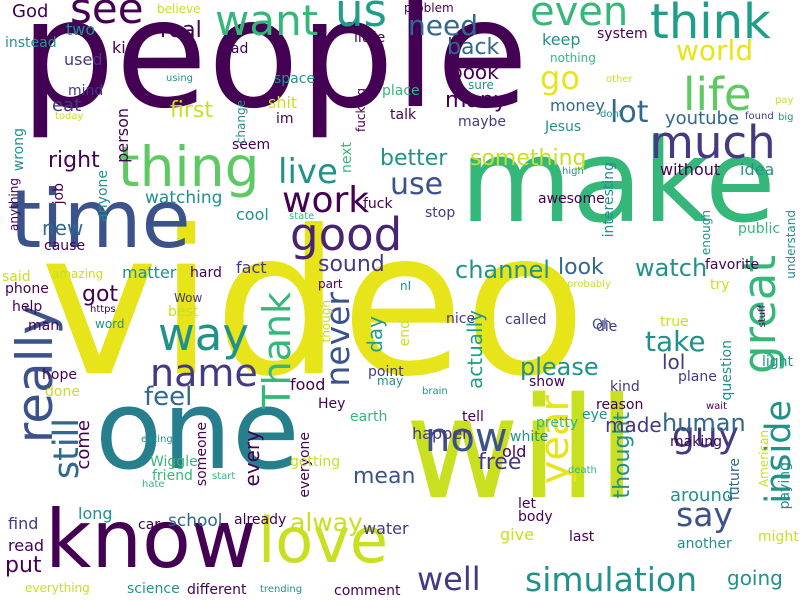  What do you see at coordinates (414, 158) in the screenshot?
I see `word-better: better` at bounding box center [414, 158].